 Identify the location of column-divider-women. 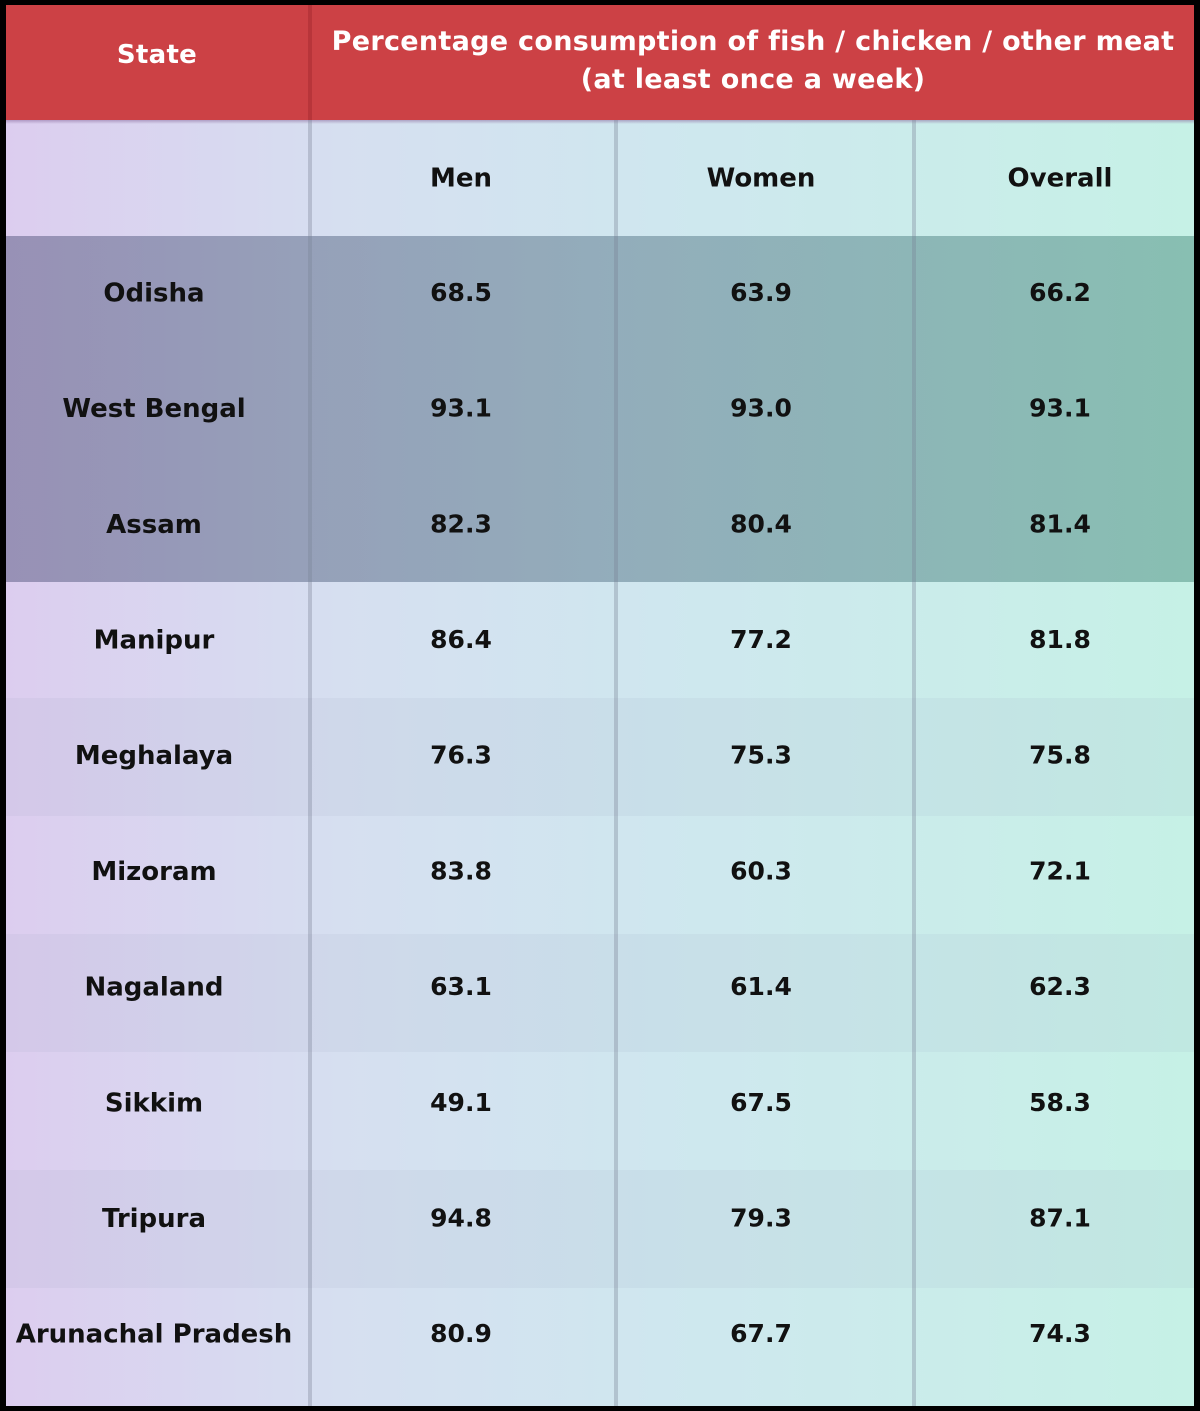
(914, 763).